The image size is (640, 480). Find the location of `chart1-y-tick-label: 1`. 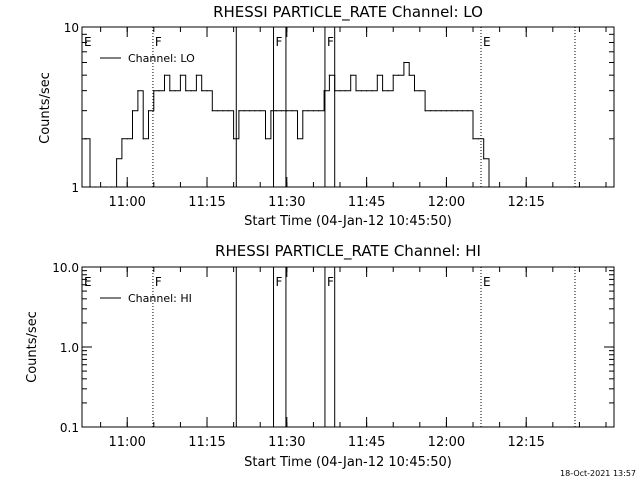

chart1-y-tick-label: 1 is located at coordinates (75, 188).